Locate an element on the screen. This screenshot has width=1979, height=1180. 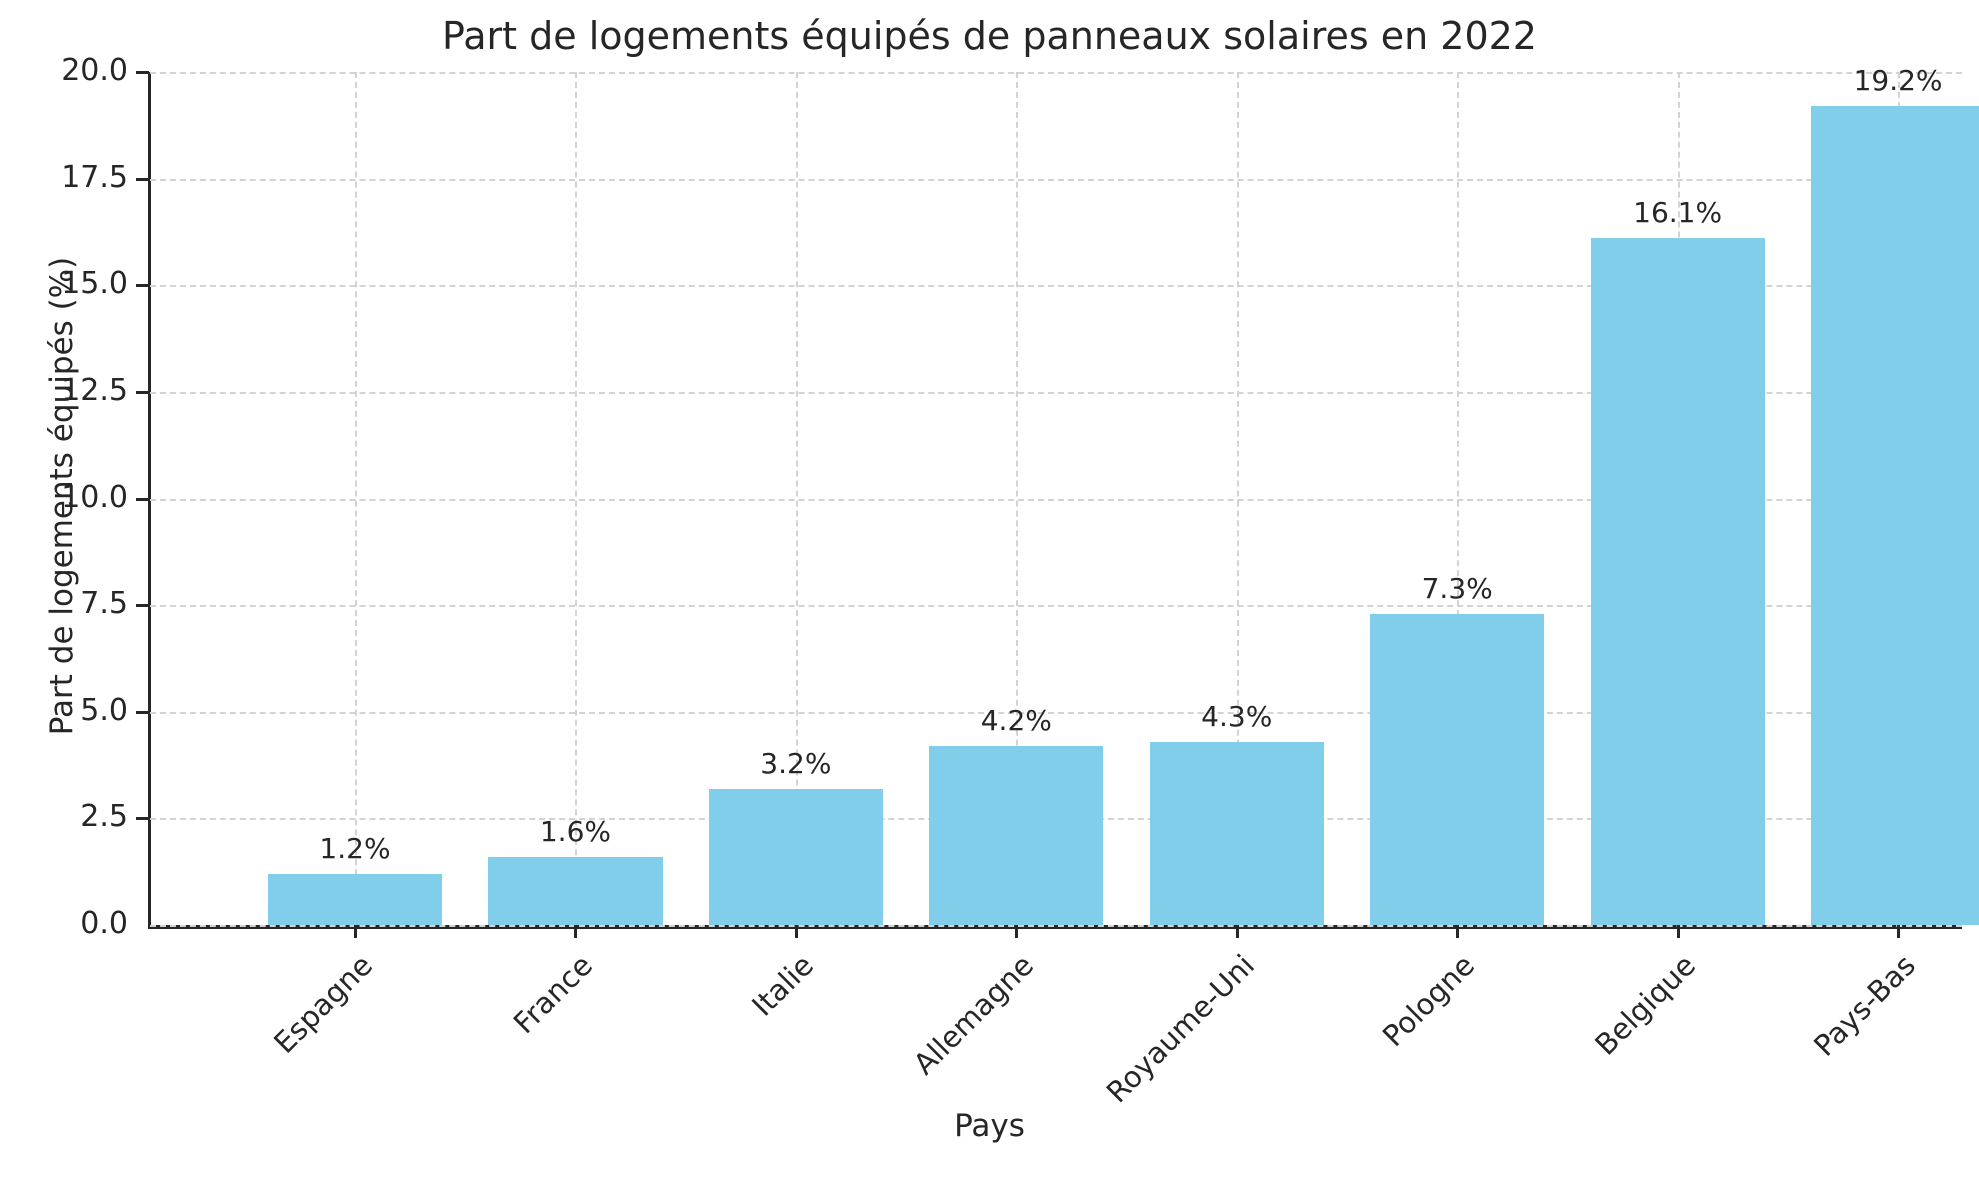
bar-value-label: 16.1% is located at coordinates (1678, 213).